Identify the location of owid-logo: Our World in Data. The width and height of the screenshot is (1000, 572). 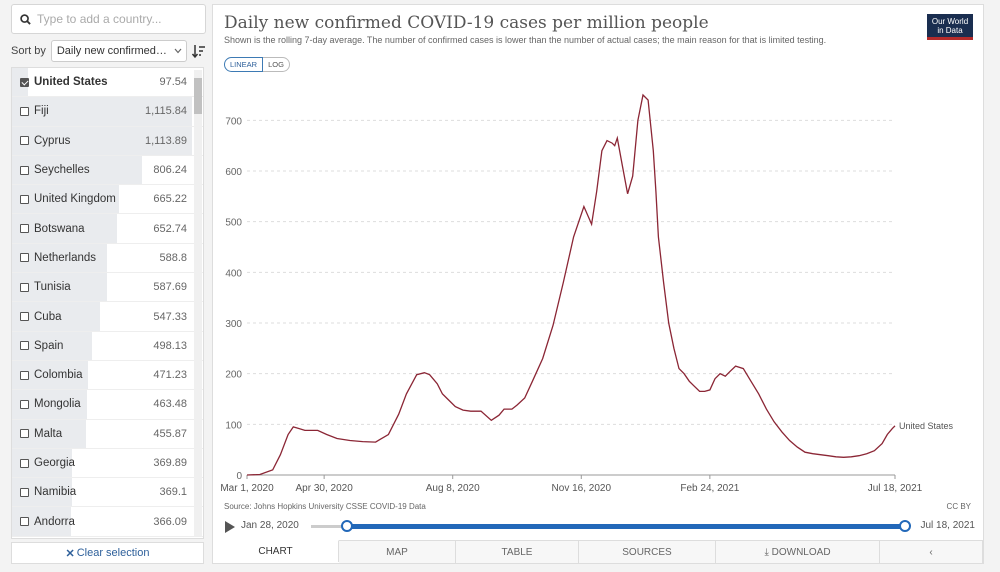
(950, 27).